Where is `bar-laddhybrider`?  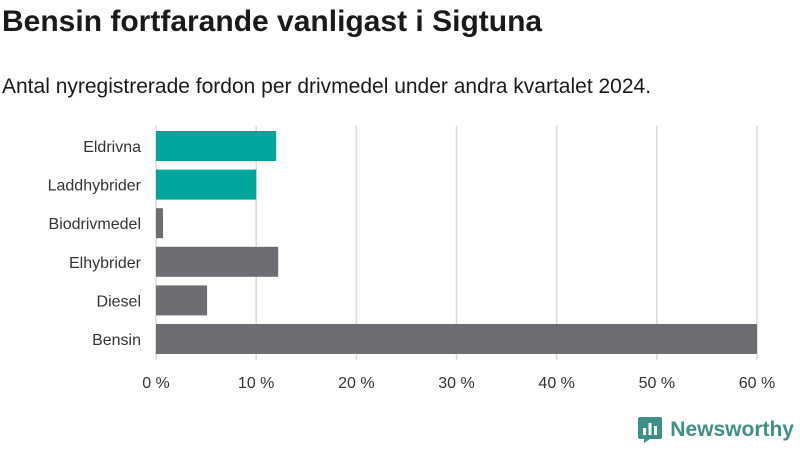 bar-laddhybrider is located at coordinates (206, 184).